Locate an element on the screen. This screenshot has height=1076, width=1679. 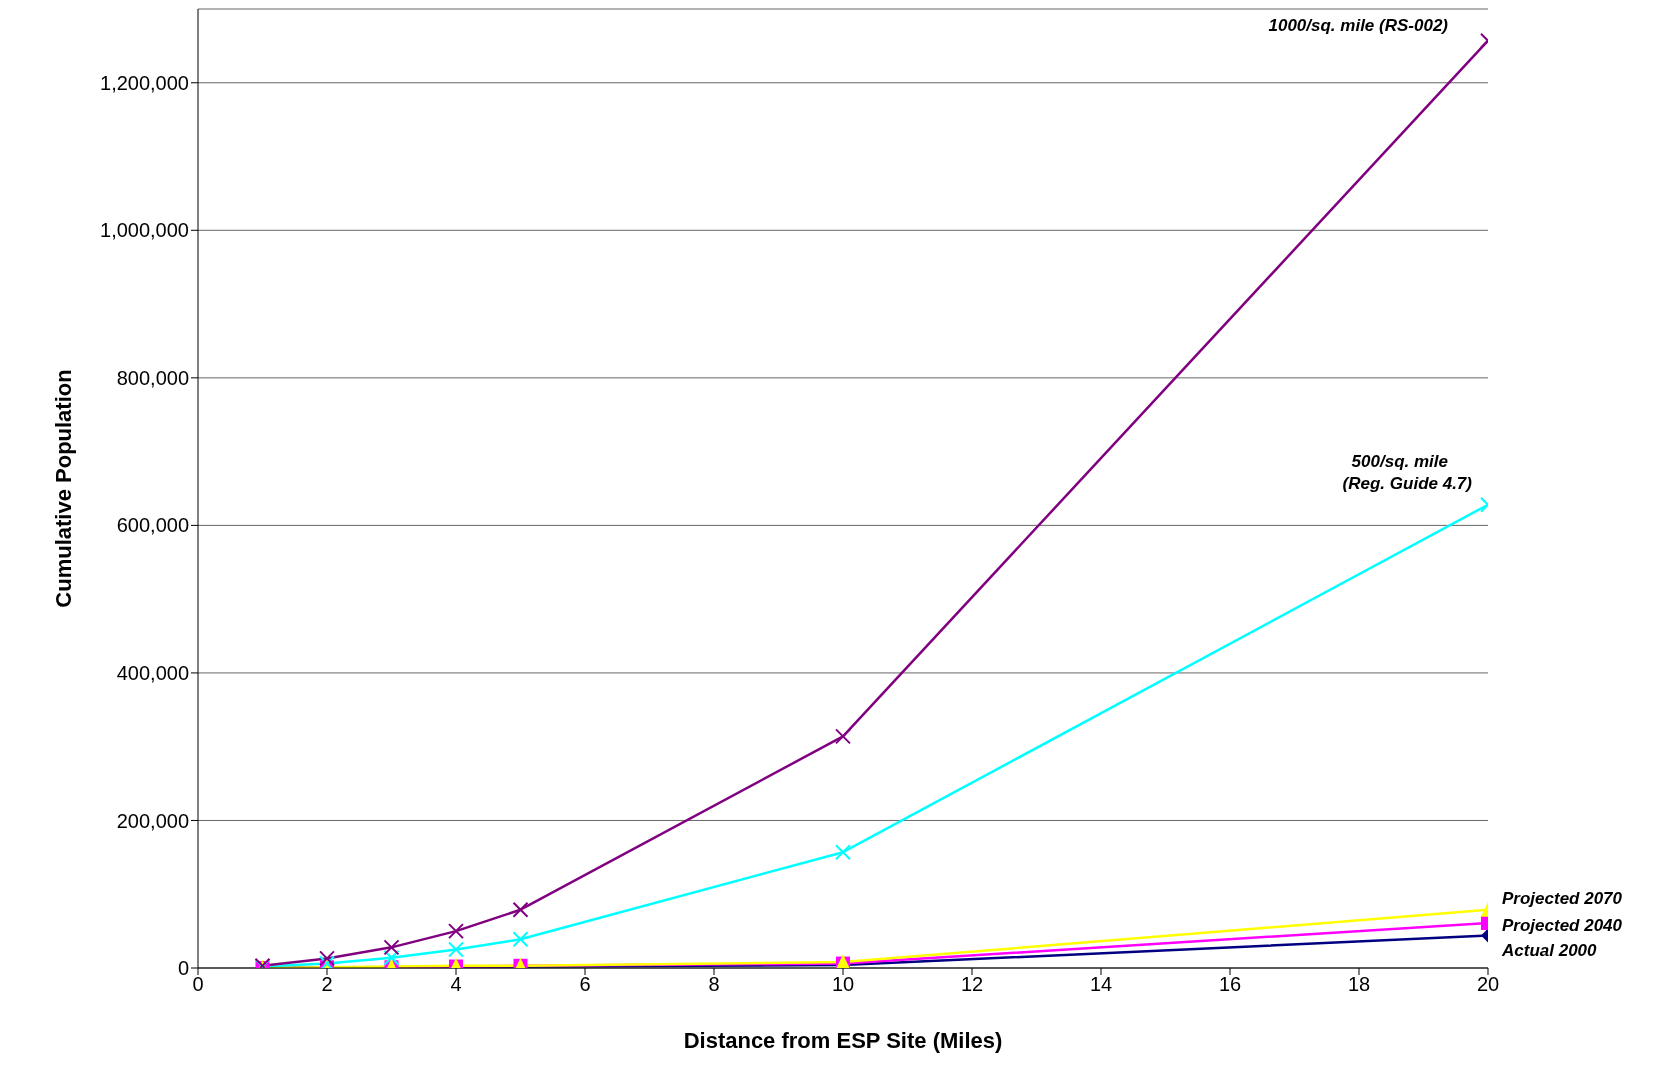
y-axis-title: Cumulative Population is located at coordinates (63, 488).